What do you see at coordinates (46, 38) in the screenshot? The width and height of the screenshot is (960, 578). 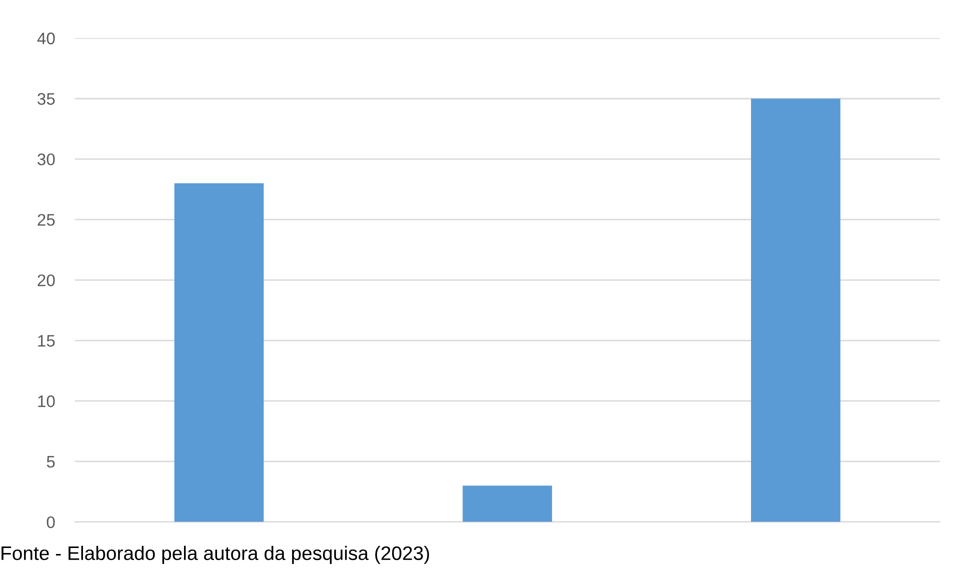 I see `y-tick-label: 40` at bounding box center [46, 38].